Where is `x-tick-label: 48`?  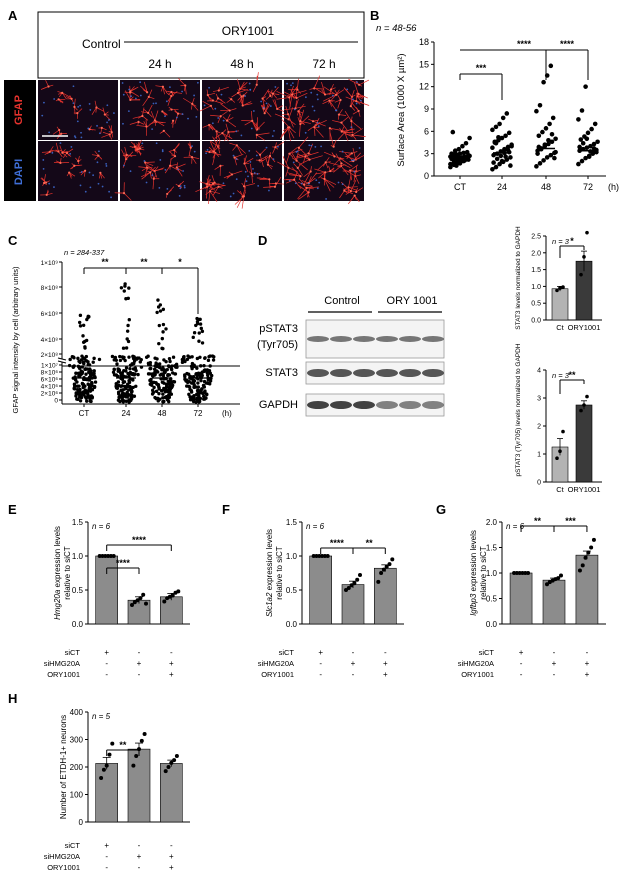 x-tick-label: 48 is located at coordinates (162, 413).